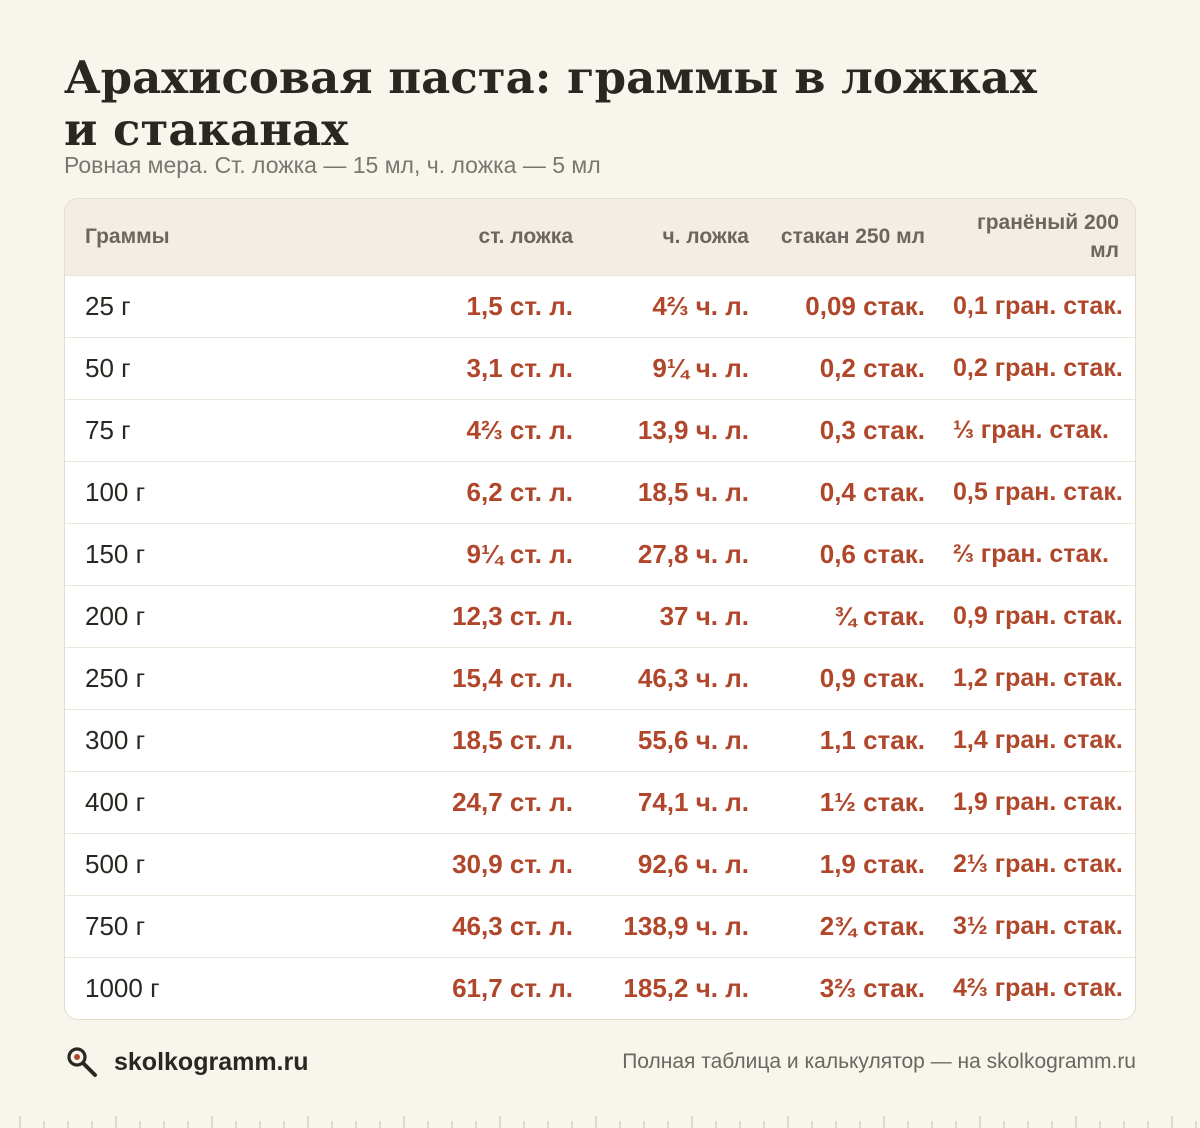 This screenshot has width=1200, height=1128. I want to click on cell-faceted-glass-200: 0,5 гран. стак., so click(1038, 492).